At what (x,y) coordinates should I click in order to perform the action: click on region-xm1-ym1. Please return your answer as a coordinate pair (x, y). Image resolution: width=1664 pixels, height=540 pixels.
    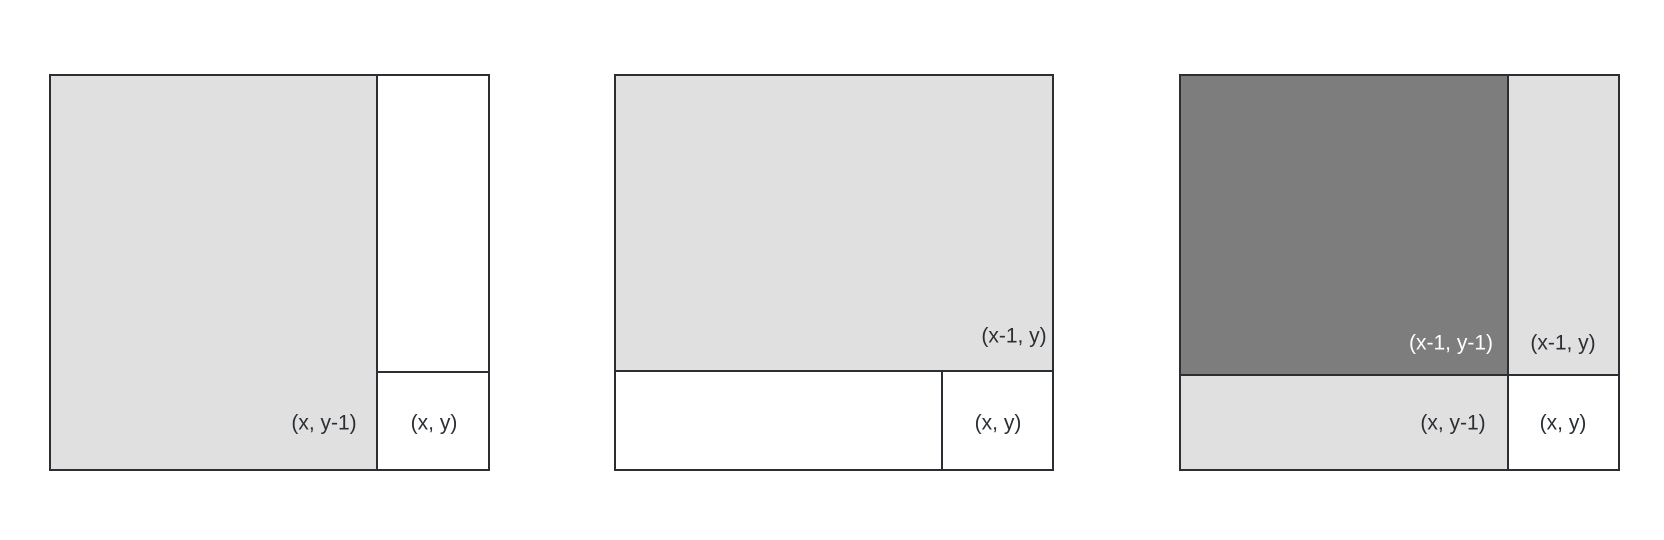
    Looking at the image, I should click on (1344, 225).